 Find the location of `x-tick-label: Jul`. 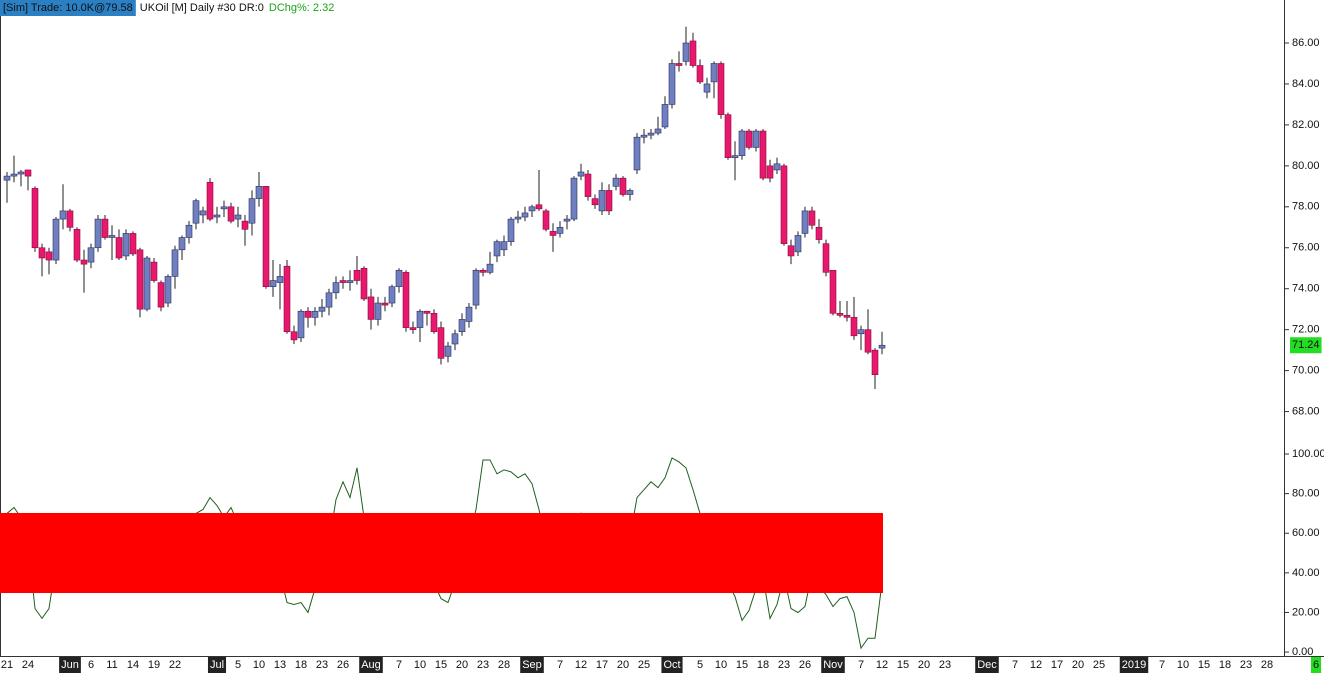

x-tick-label: Jul is located at coordinates (217, 665).